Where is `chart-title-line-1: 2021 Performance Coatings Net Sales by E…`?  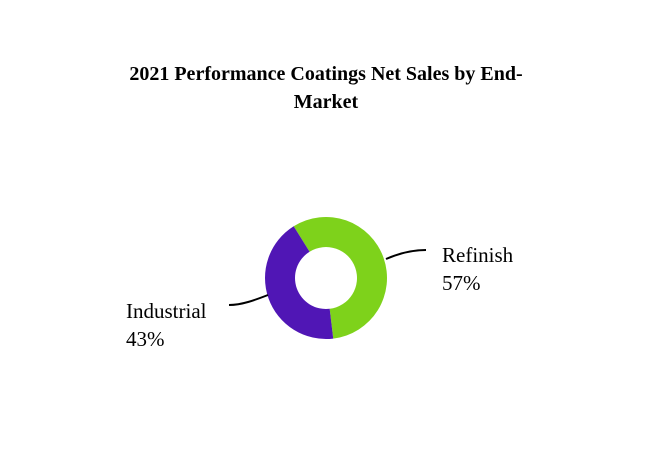 chart-title-line-1: 2021 Performance Coatings Net Sales by E… is located at coordinates (326, 74).